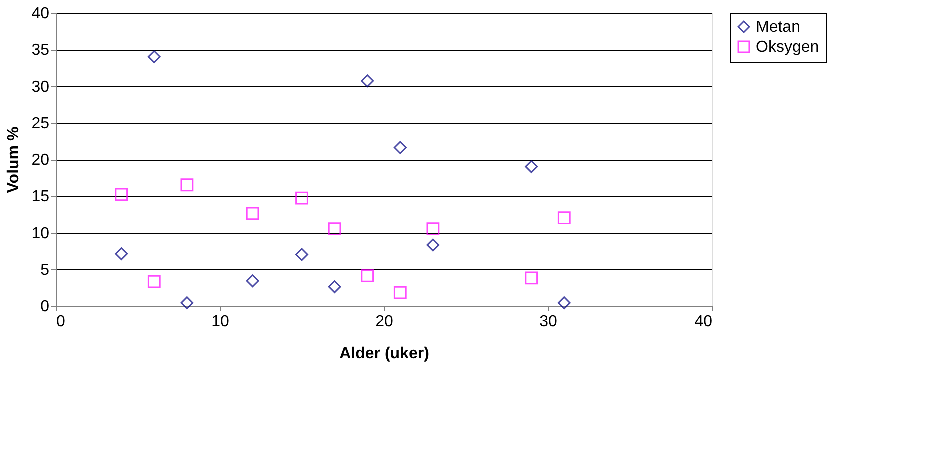  I want to click on x-tick-label: 40, so click(703, 322).